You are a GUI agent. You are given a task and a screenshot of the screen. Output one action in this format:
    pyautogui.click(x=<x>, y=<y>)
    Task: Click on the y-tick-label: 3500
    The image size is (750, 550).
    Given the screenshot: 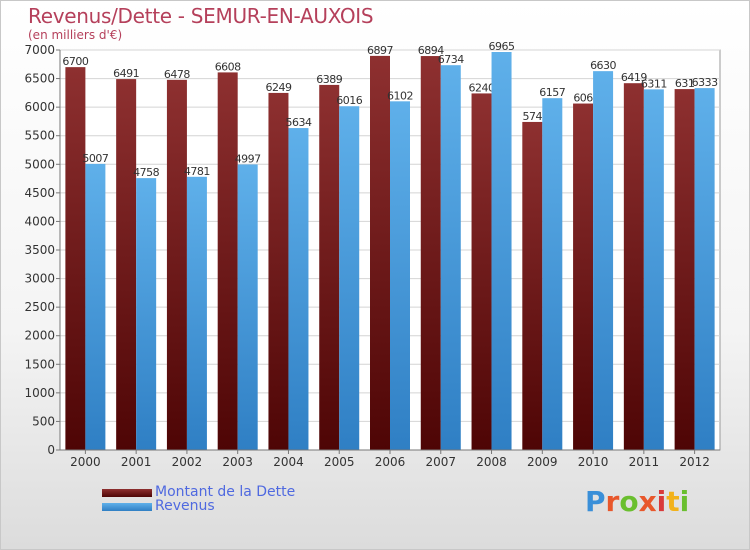 What is the action you would take?
    pyautogui.click(x=39, y=250)
    